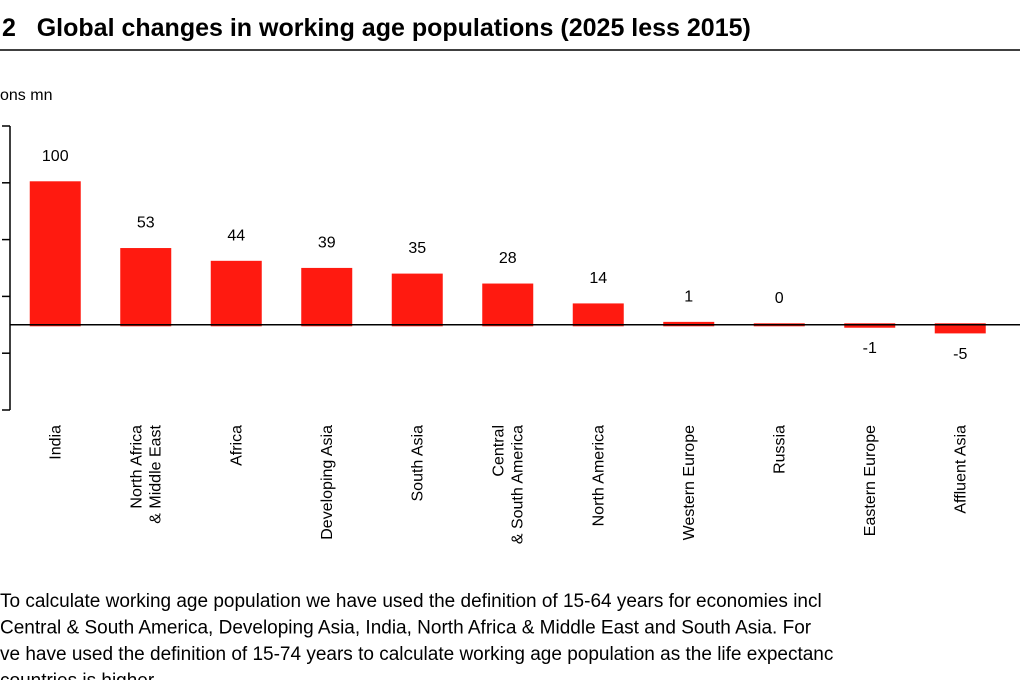  I want to click on x-tick-label: Russia, so click(779, 449).